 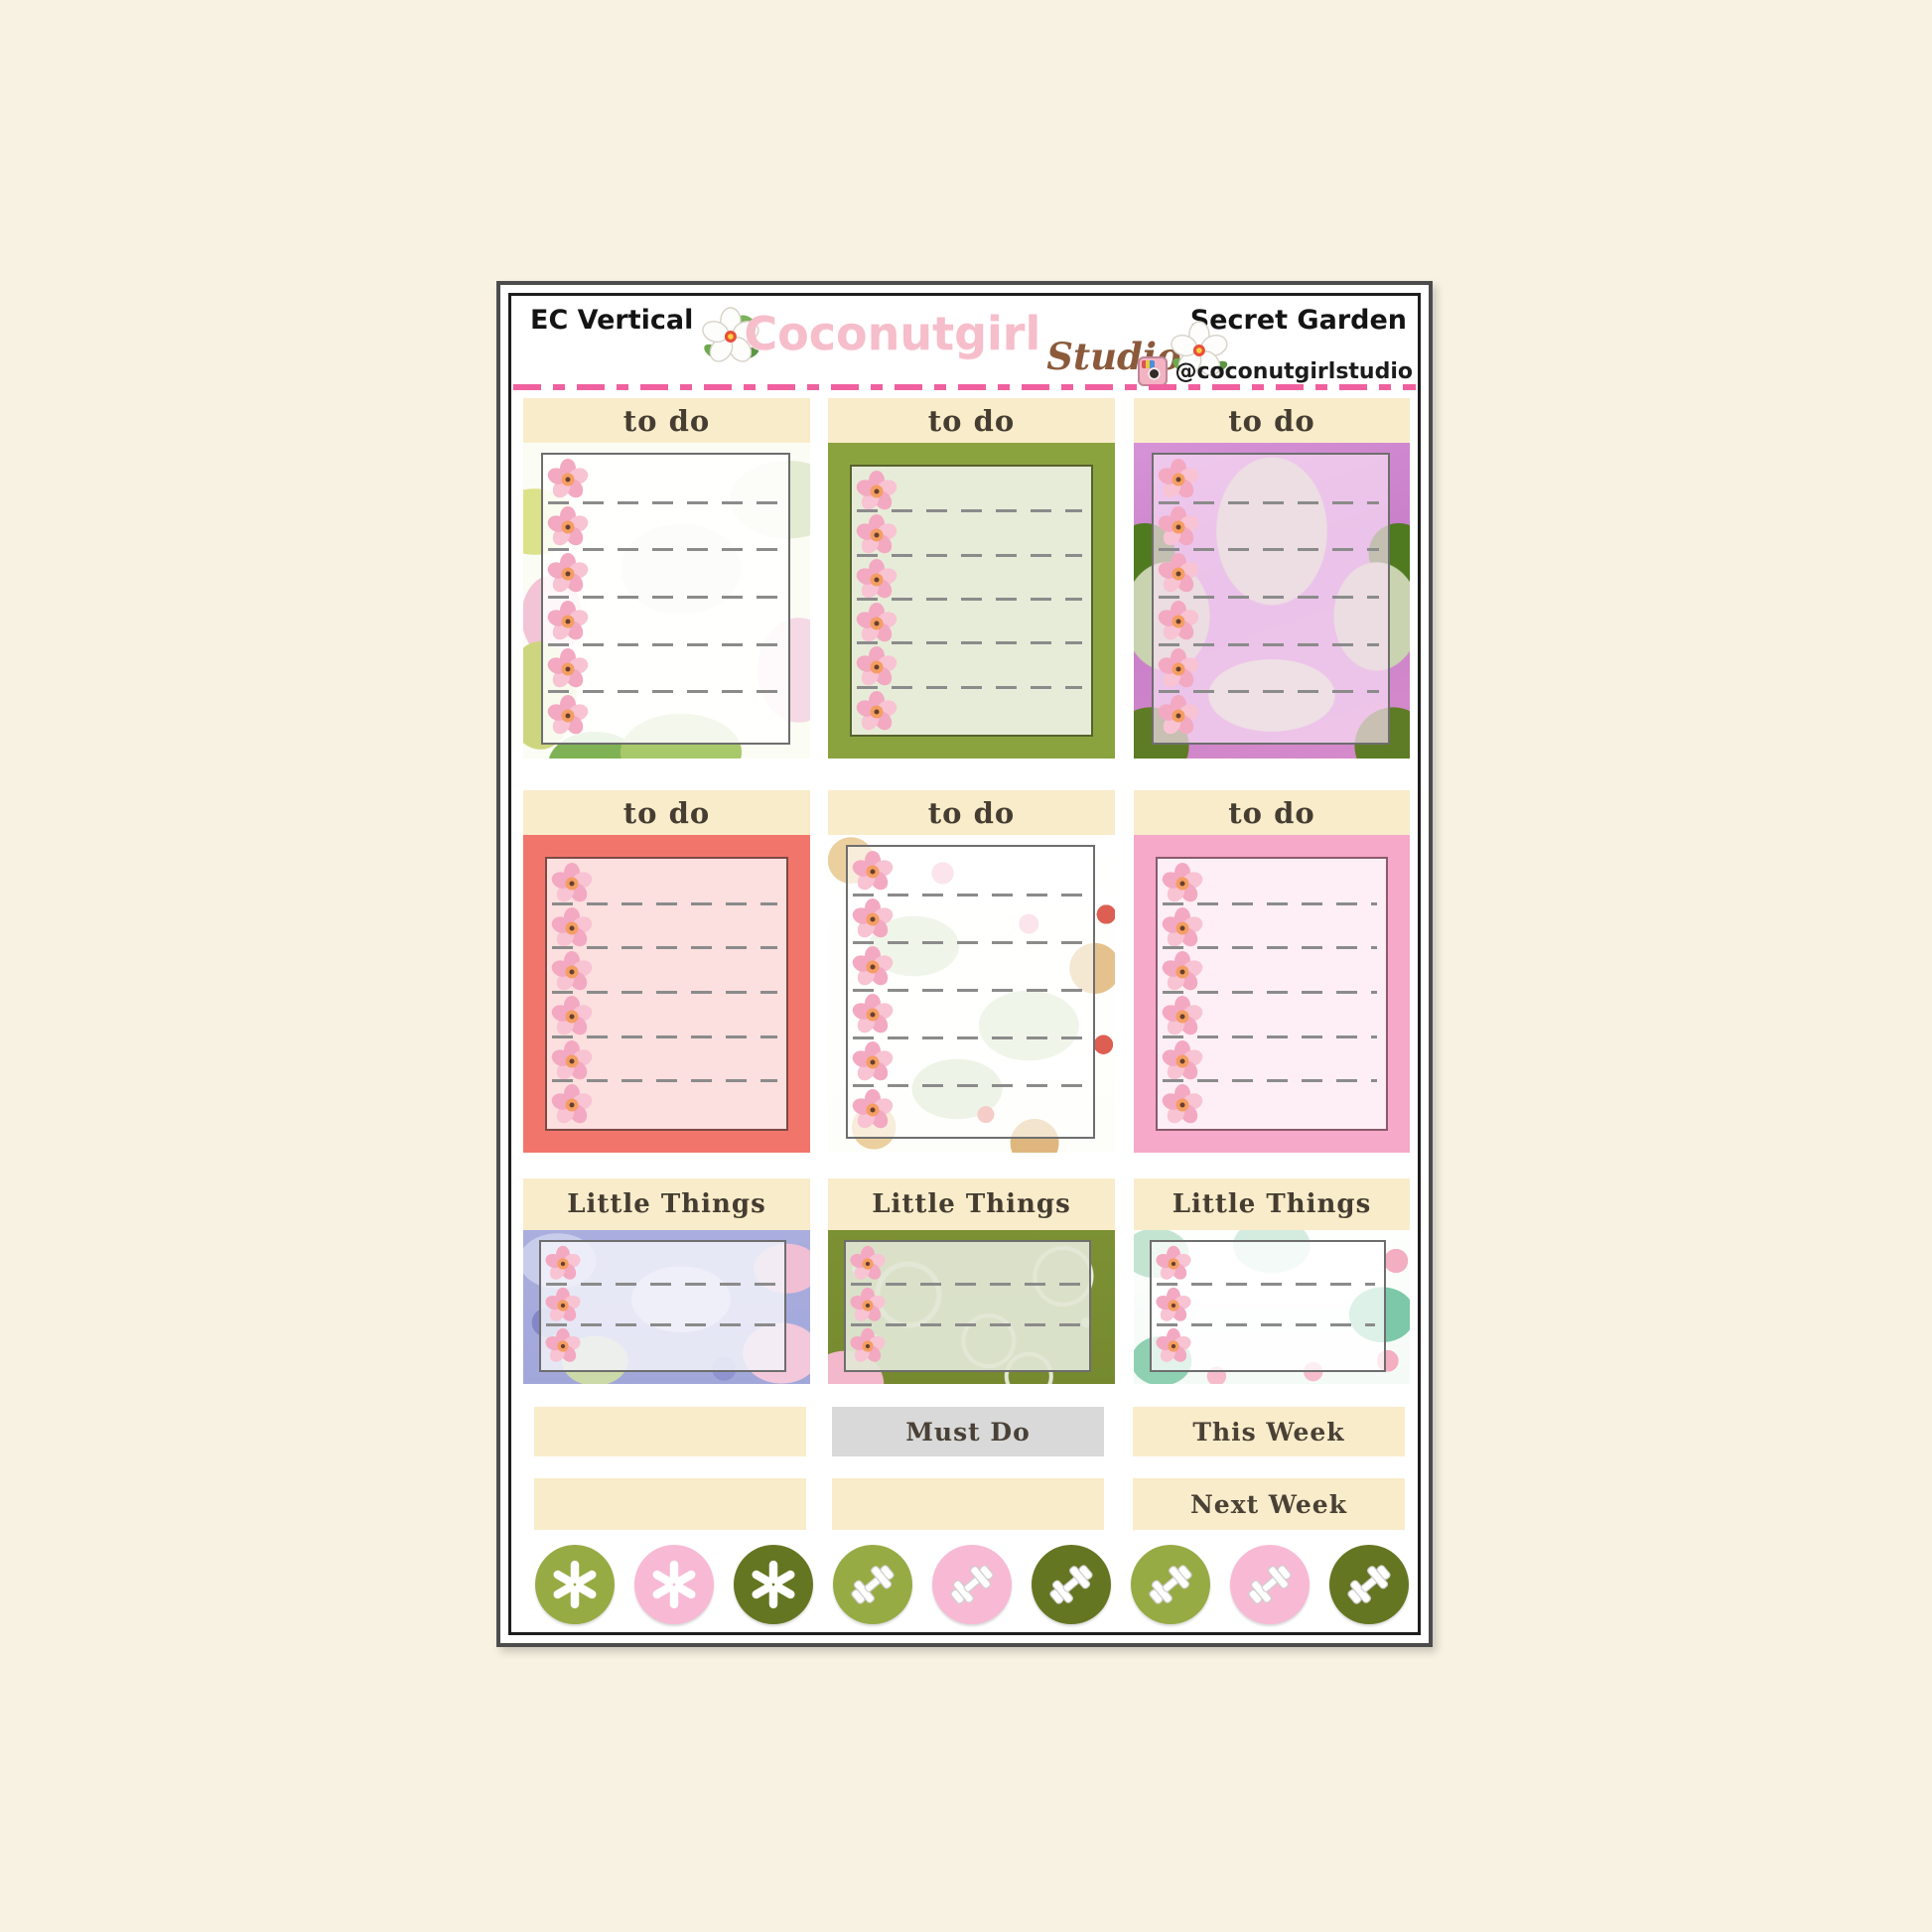 I want to click on next-week-bar: Next Week, so click(x=1269, y=1504).